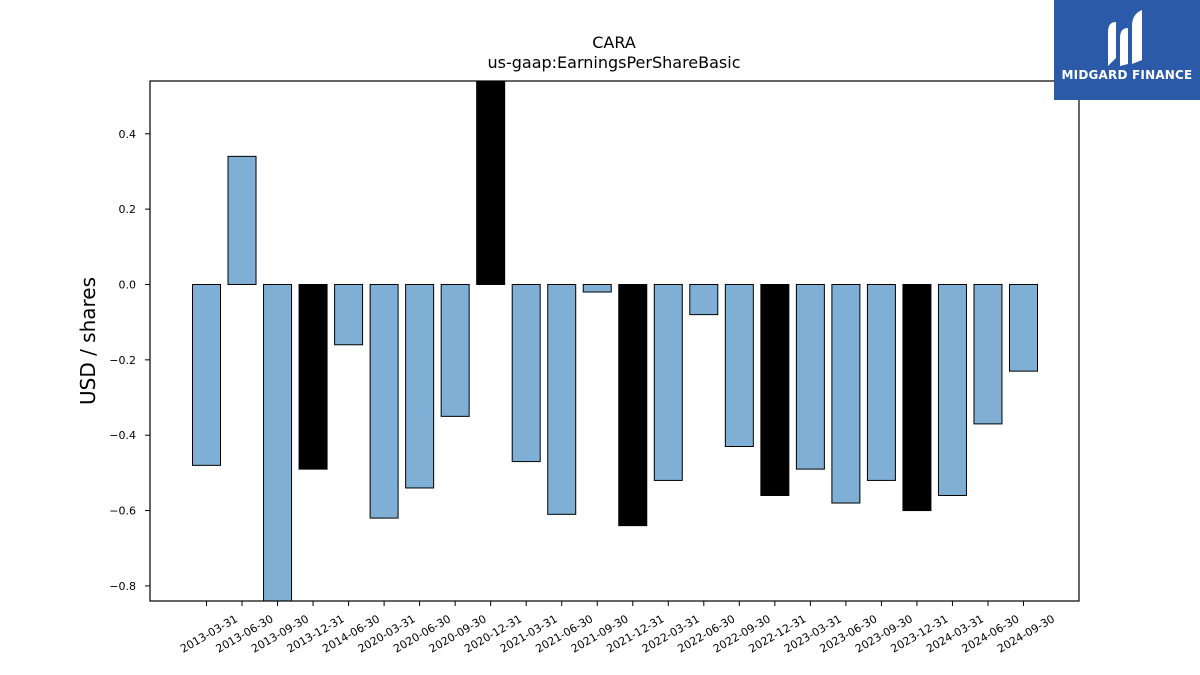  What do you see at coordinates (128, 209) in the screenshot?
I see `y-tick-label: 0.2` at bounding box center [128, 209].